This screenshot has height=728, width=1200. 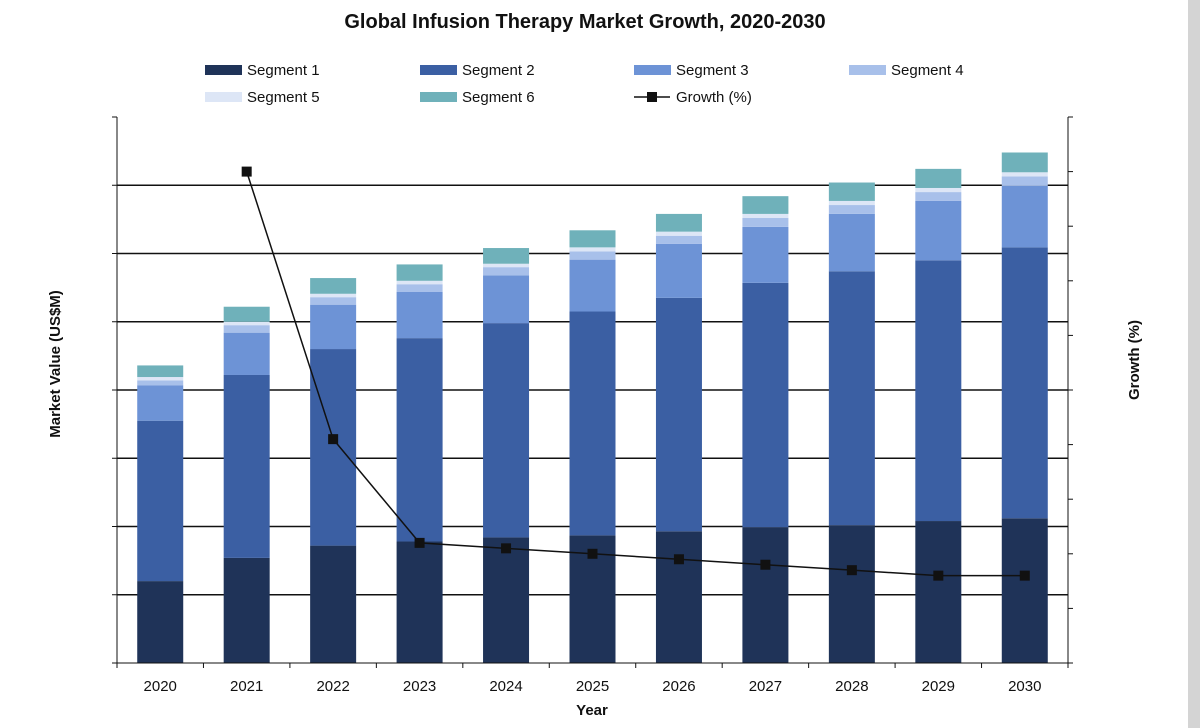 I want to click on bar-segment-4-2028, so click(x=851, y=209).